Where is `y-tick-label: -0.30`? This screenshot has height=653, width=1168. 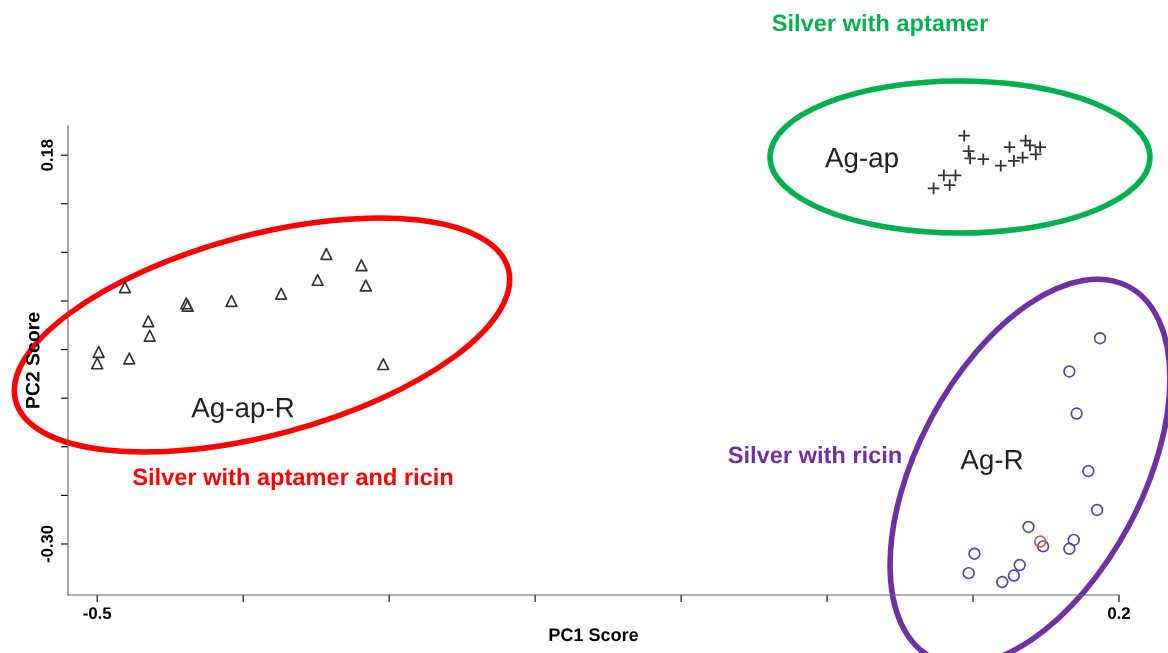 y-tick-label: -0.30 is located at coordinates (47, 544).